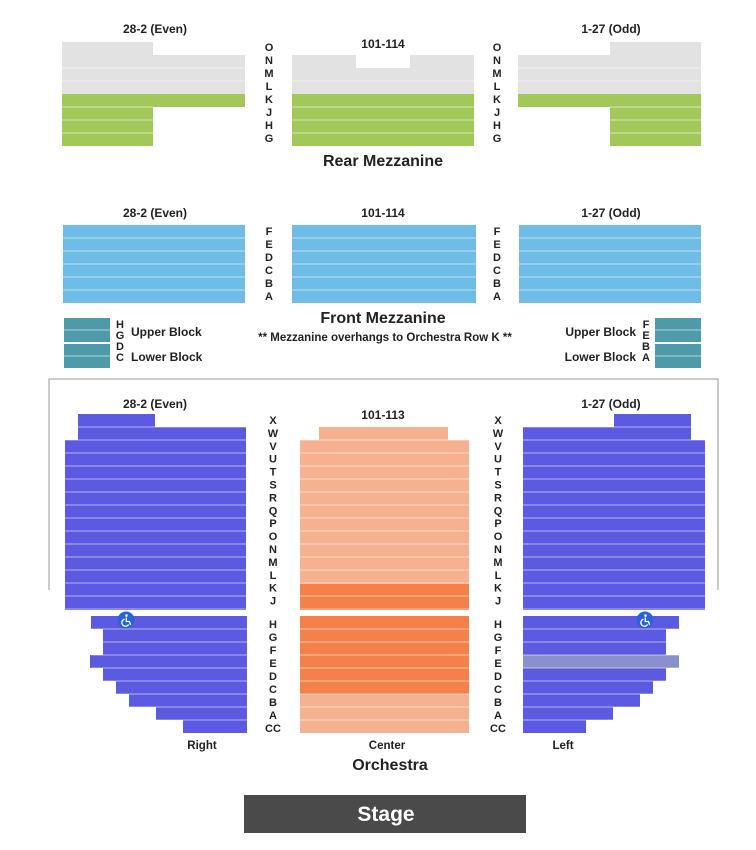  I want to click on orchestra-right-upper-section, so click(614, 512).